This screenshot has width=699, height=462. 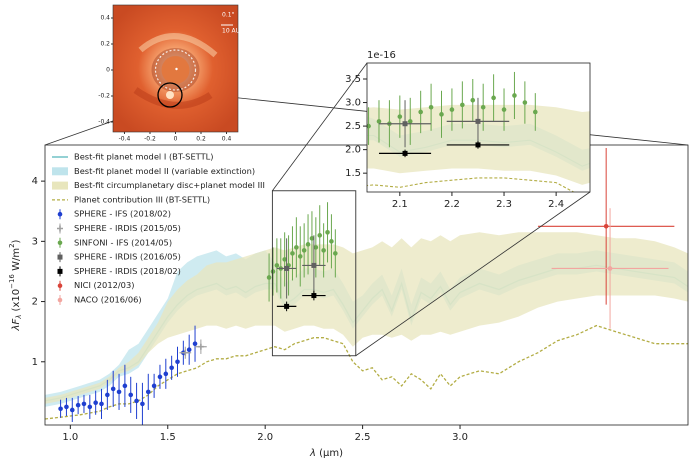 What do you see at coordinates (329, 453) in the screenshot?
I see `x-axis-label-part: (µm)` at bounding box center [329, 453].